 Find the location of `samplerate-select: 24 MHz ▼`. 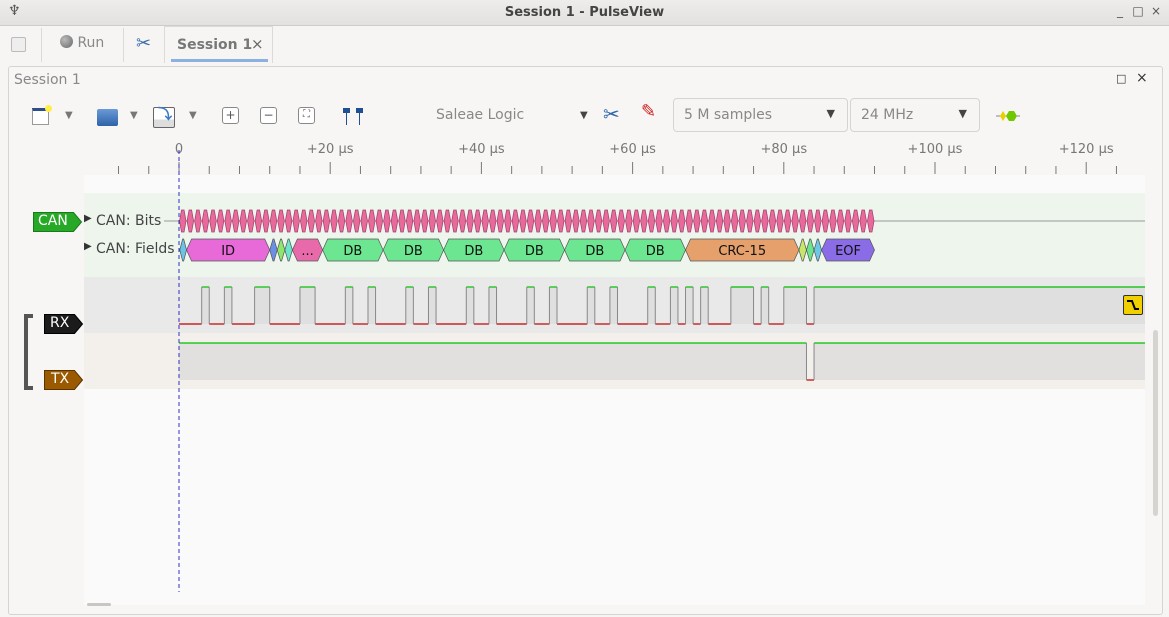

samplerate-select: 24 MHz ▼ is located at coordinates (915, 115).